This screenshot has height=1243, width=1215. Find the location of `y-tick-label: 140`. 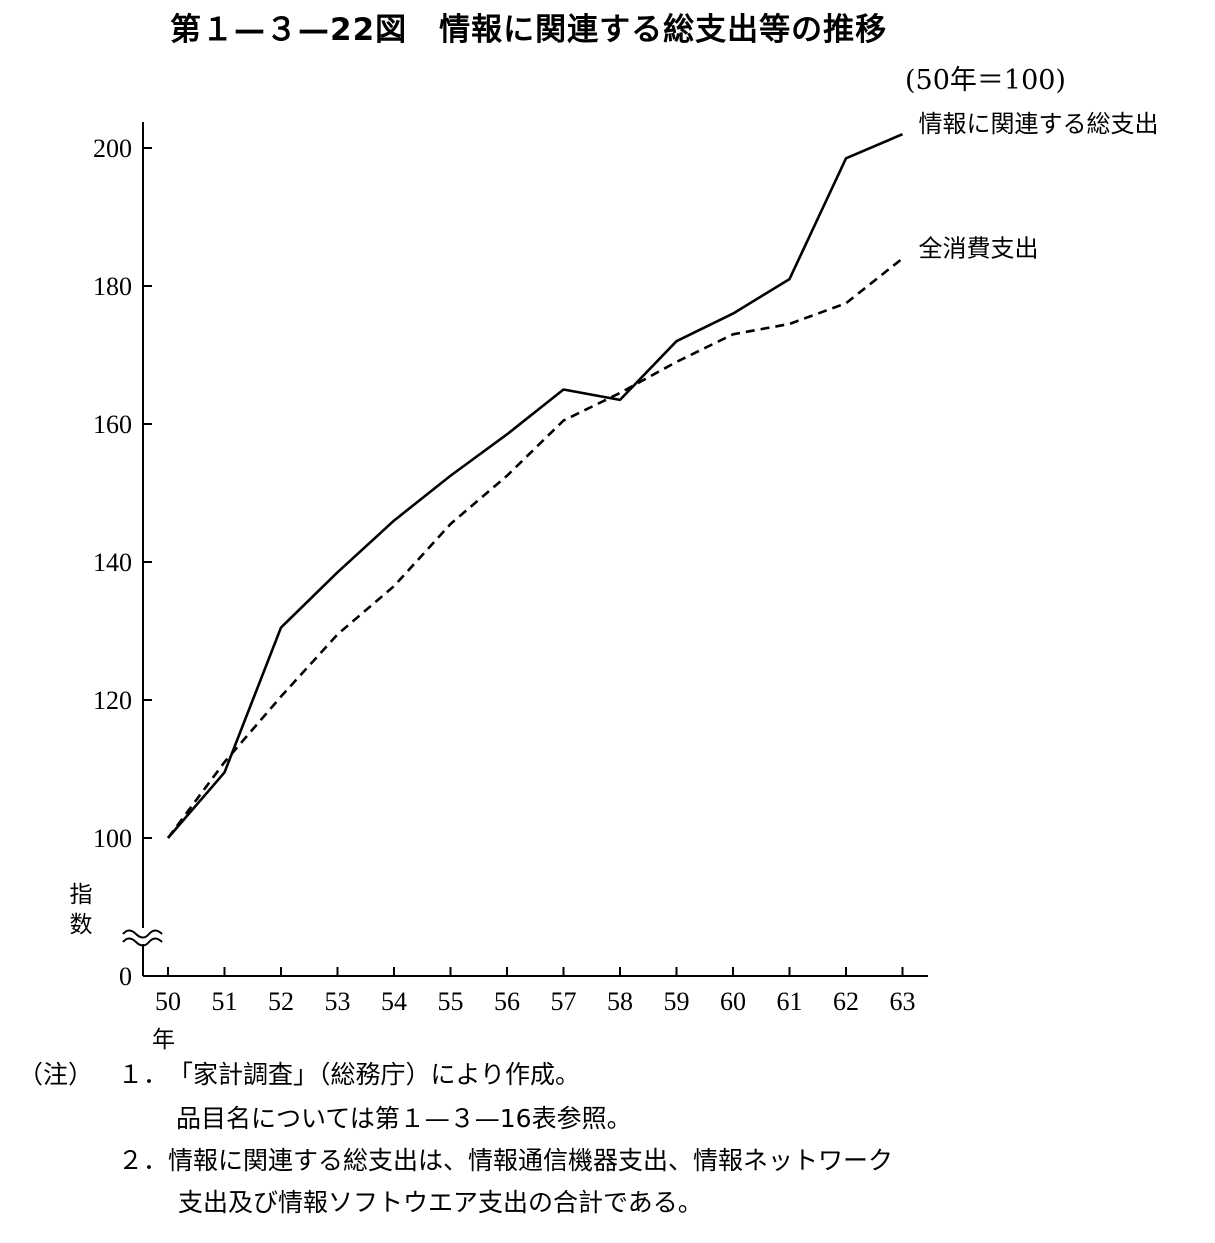

y-tick-label: 140 is located at coordinates (112, 562).